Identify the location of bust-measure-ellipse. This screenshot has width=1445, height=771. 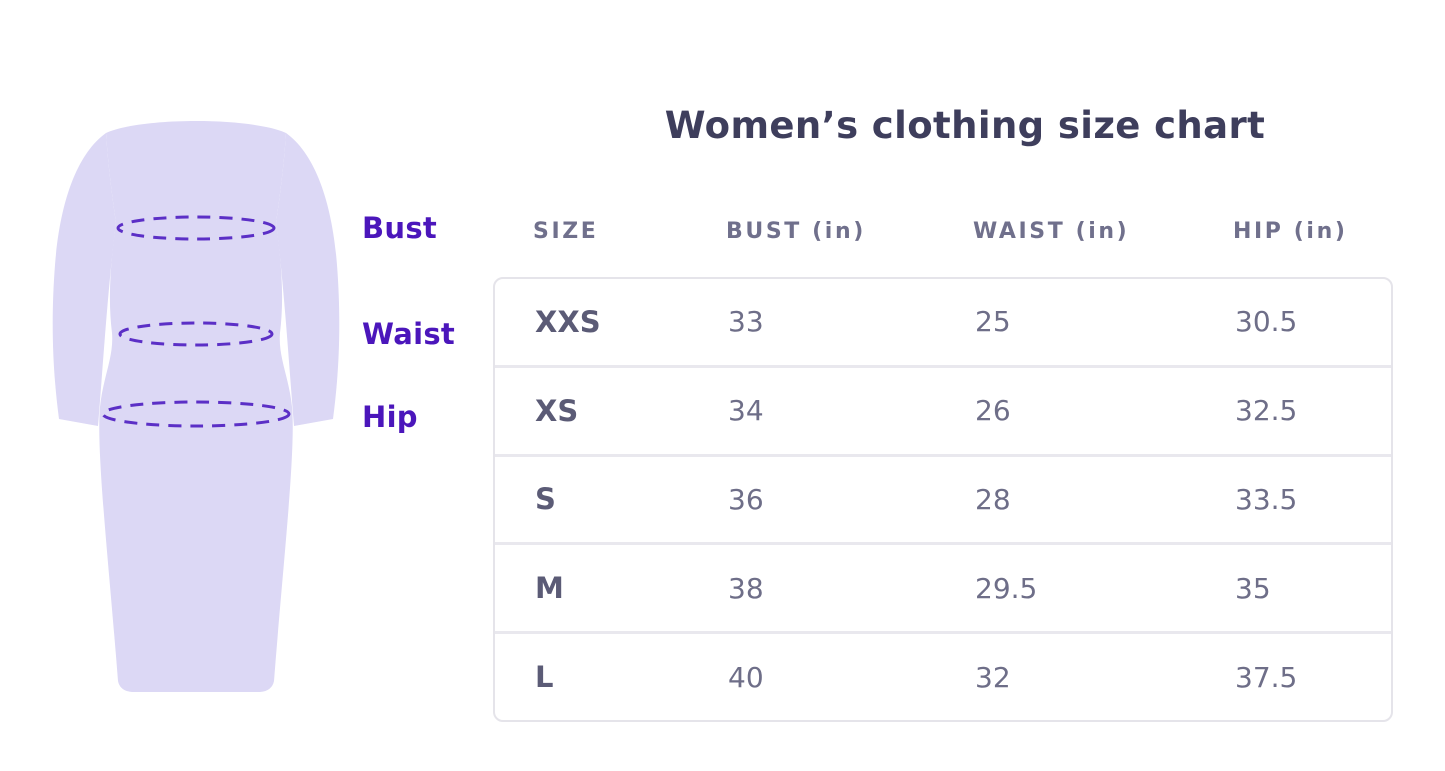
(196, 228).